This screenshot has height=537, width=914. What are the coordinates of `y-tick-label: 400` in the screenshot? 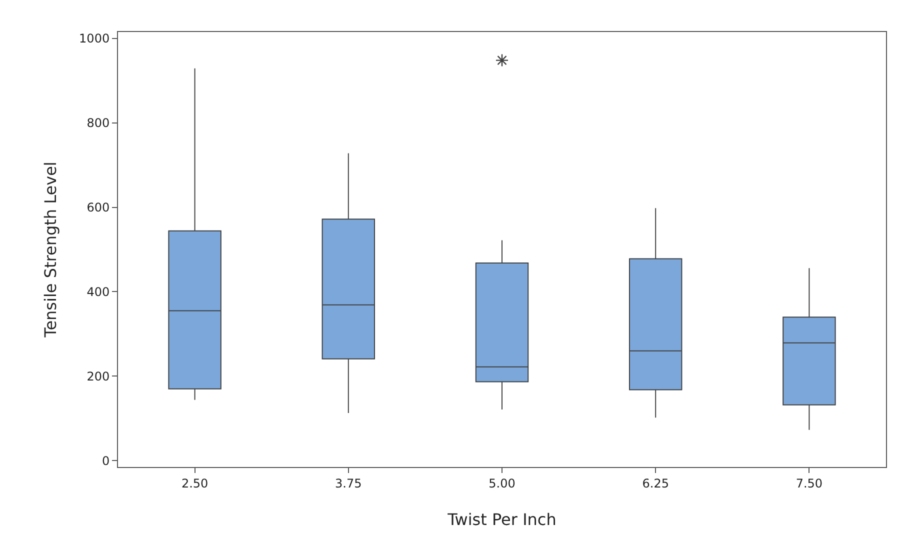 It's located at (98, 291).